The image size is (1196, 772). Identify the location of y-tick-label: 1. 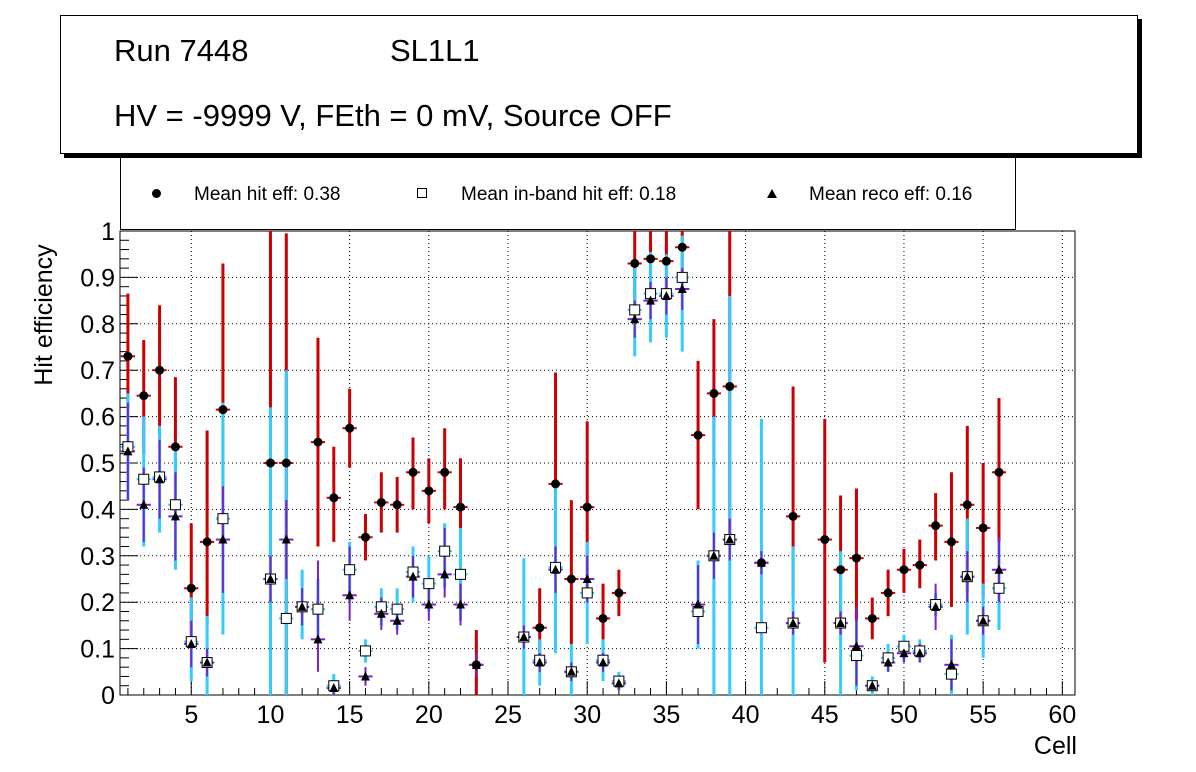
(108, 232).